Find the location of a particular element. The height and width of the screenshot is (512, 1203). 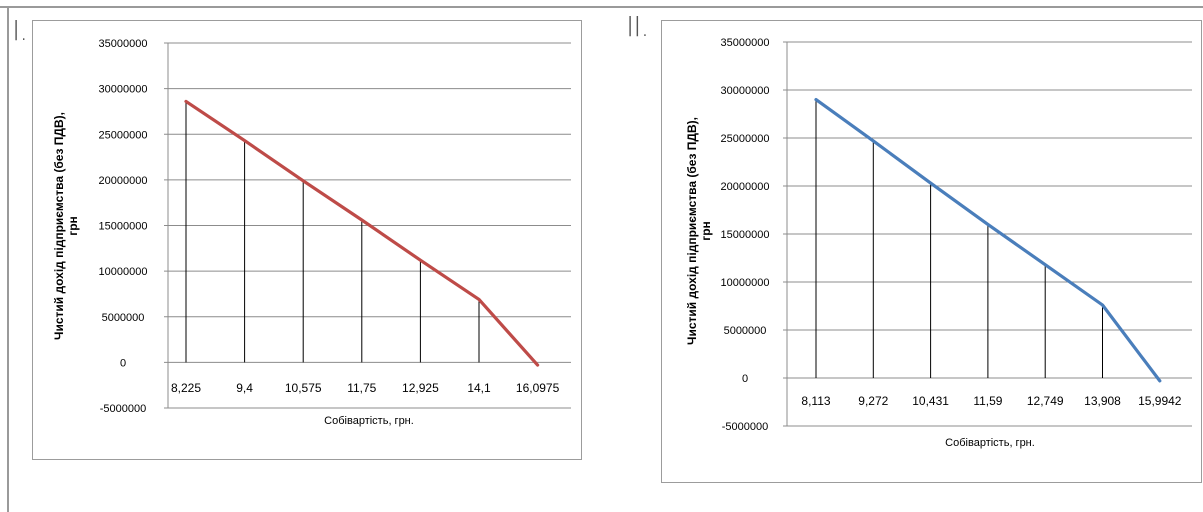

x-tick-label: 11,75 is located at coordinates (361, 388).